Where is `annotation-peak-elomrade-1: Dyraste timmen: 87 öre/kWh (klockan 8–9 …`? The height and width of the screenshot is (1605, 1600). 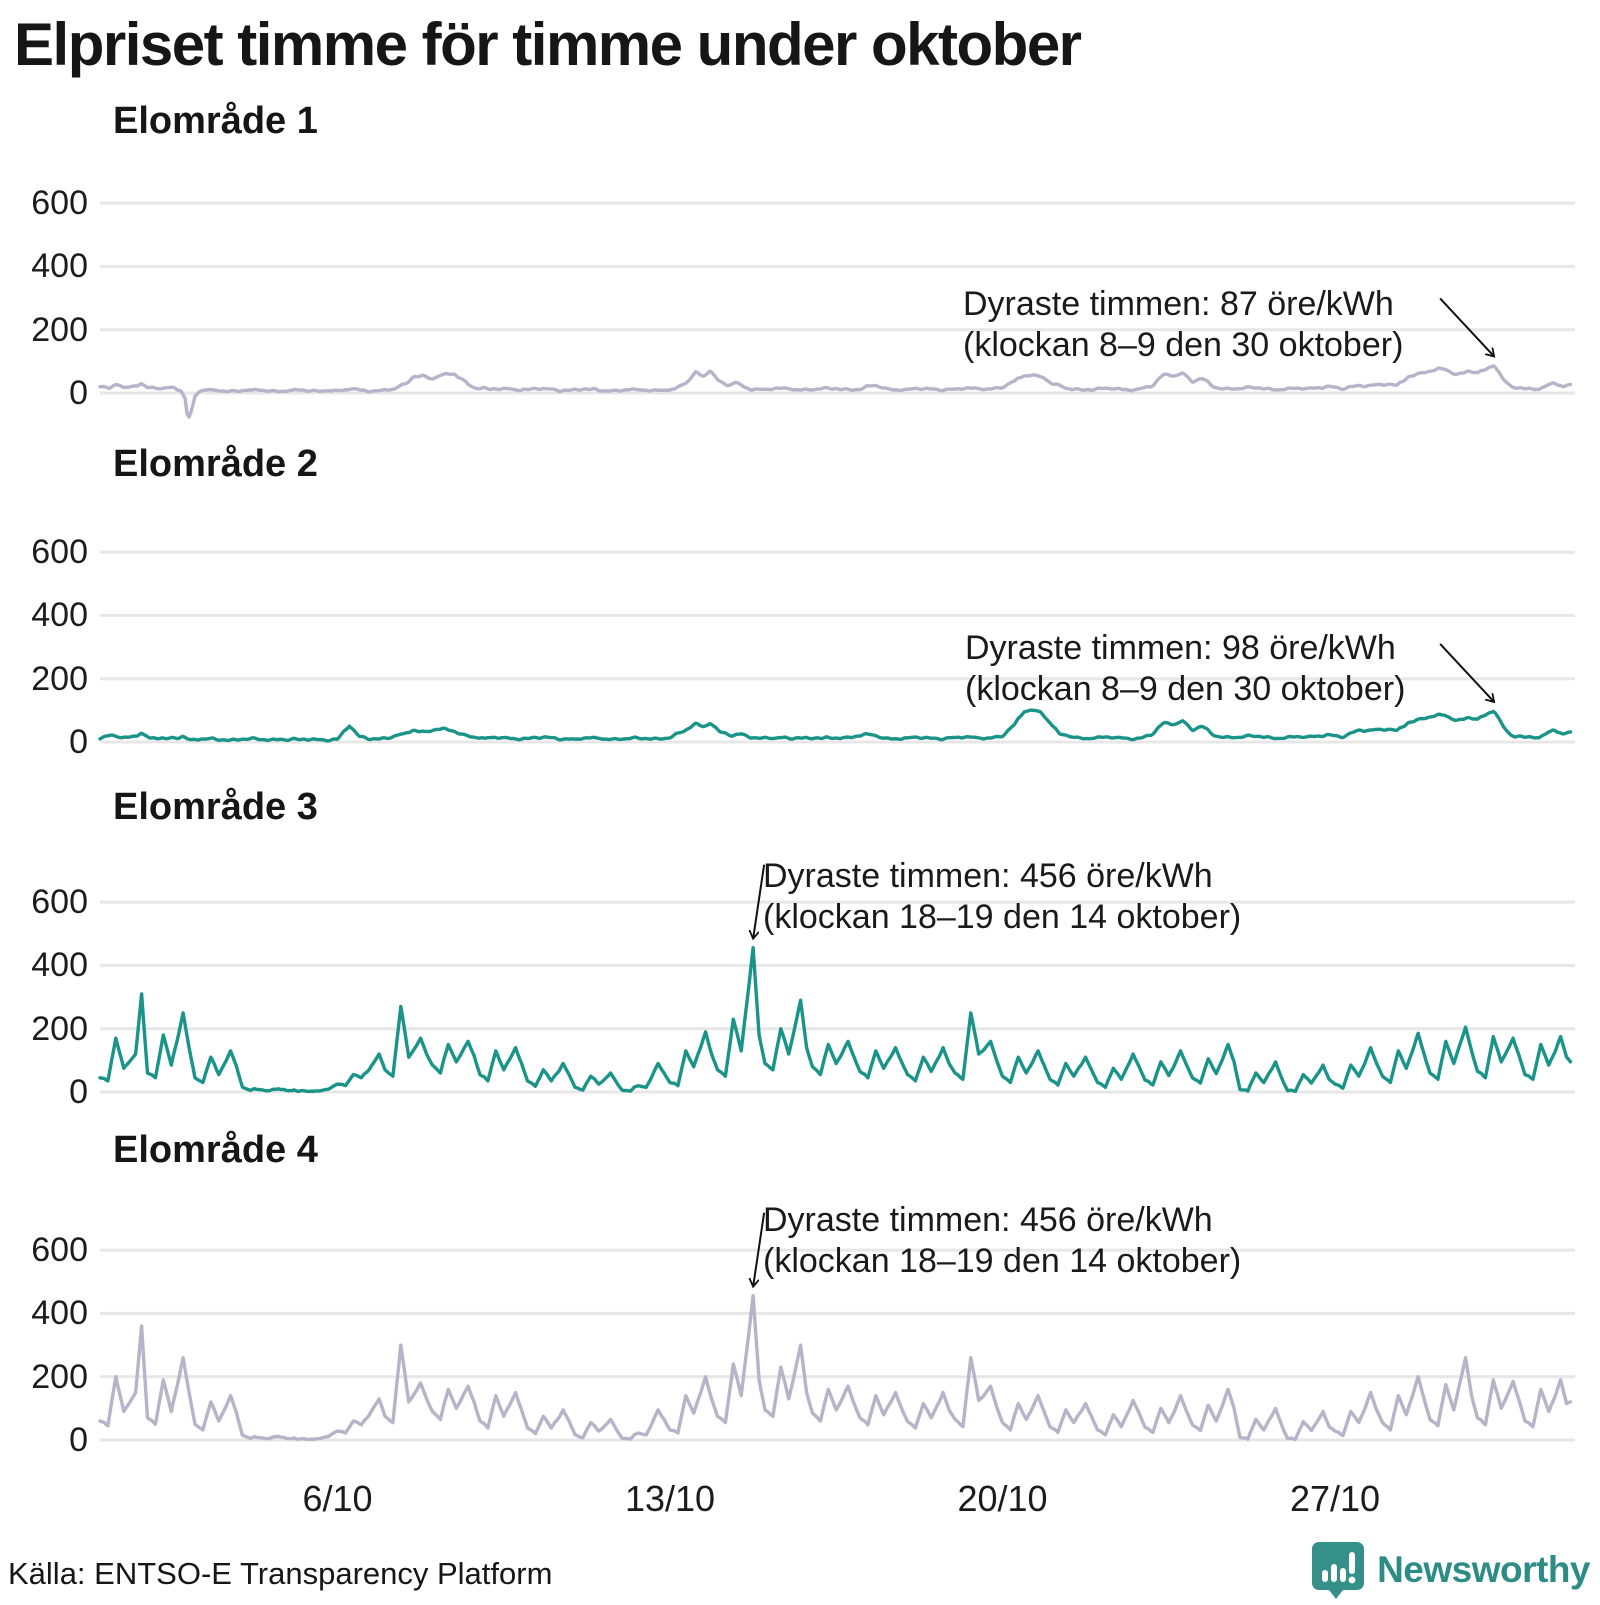
annotation-peak-elomrade-1: Dyraste timmen: 87 öre/kWh (klockan 8–9 … is located at coordinates (1183, 325).